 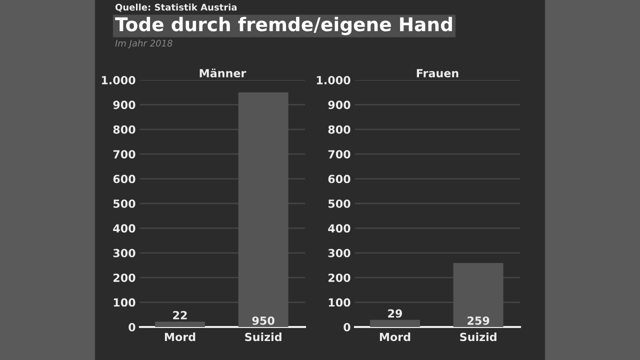 I want to click on chart-title: Frauen, so click(x=437, y=73).